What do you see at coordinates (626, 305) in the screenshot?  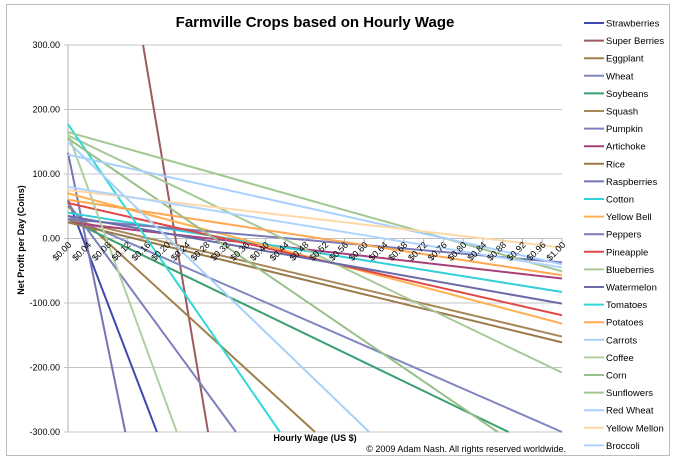 I see `legend-label: Tomatoes` at bounding box center [626, 305].